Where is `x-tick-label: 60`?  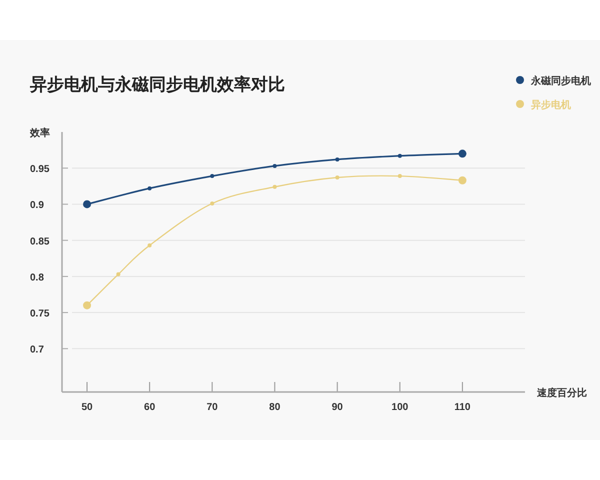
x-tick-label: 60 is located at coordinates (150, 407).